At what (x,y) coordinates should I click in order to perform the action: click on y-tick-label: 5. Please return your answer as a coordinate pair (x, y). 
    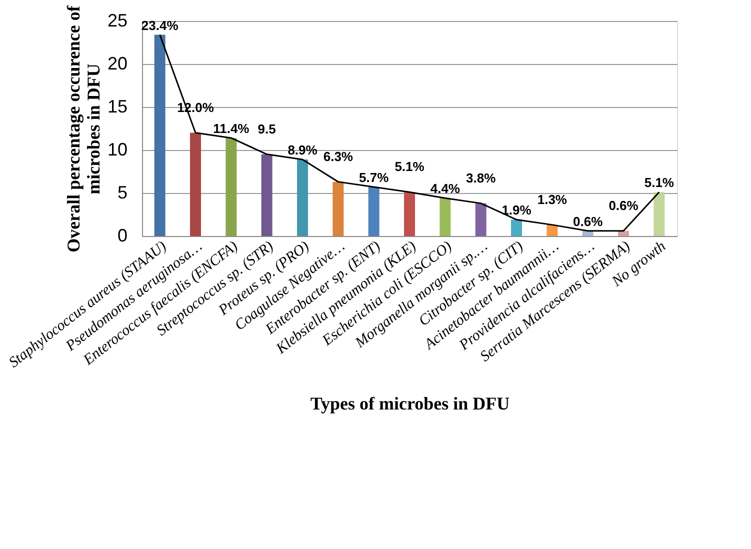
    Looking at the image, I should click on (122, 192).